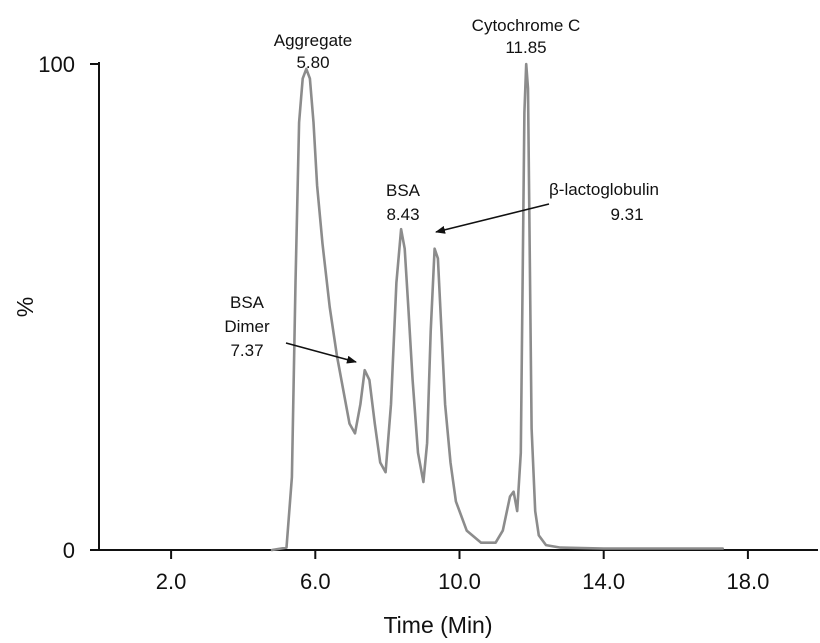  Describe the element at coordinates (56, 64) in the screenshot. I see `y-tick-label: 100` at that location.